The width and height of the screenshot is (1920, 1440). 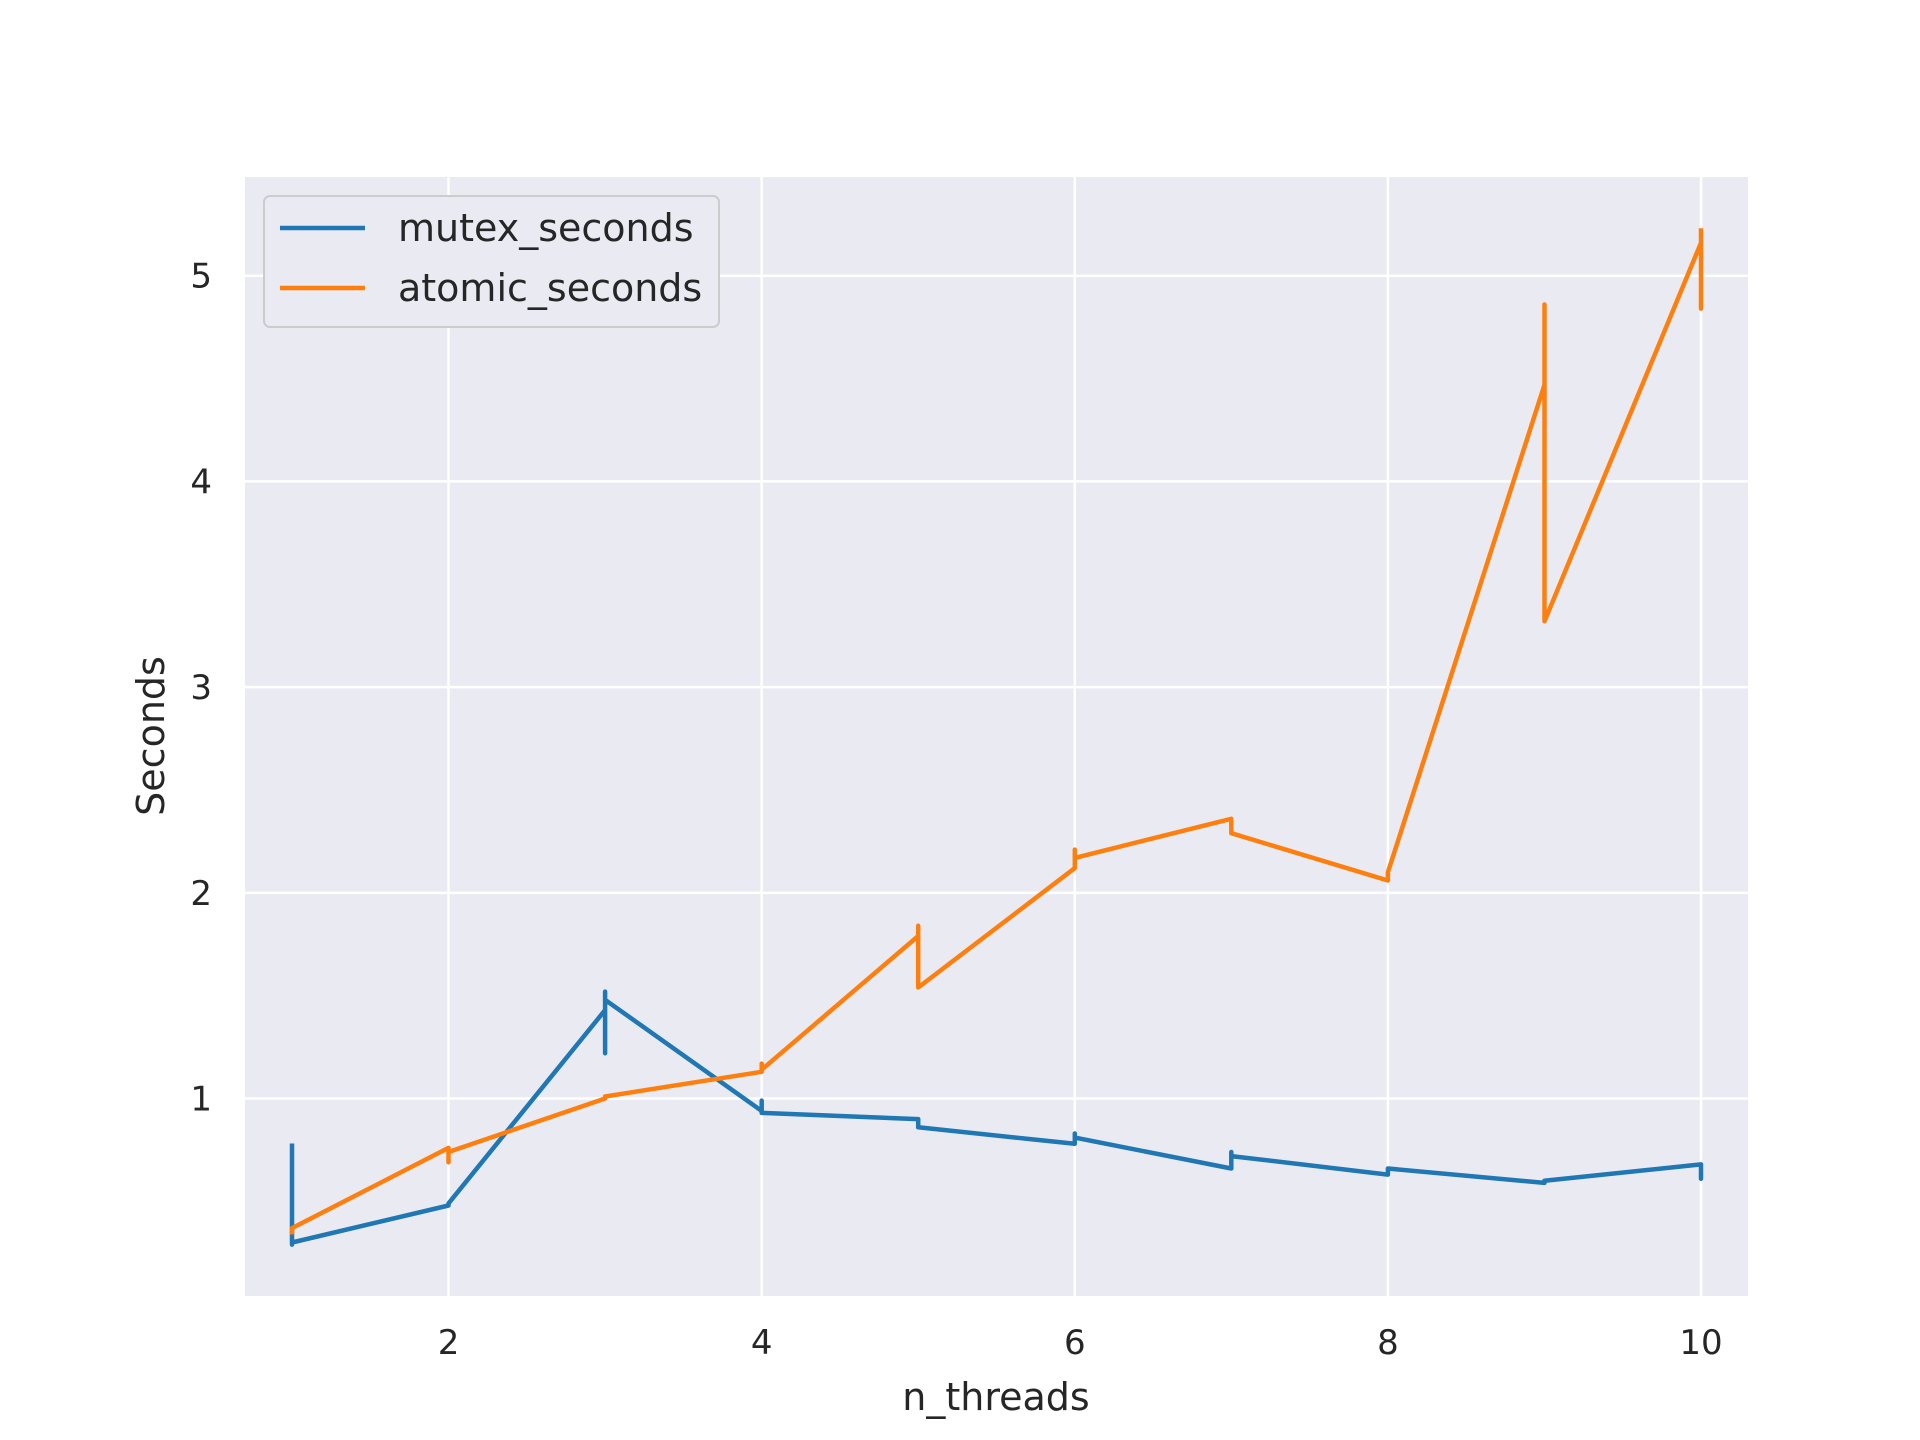 I want to click on series-line-mutex-seconds, so click(x=996, y=1118).